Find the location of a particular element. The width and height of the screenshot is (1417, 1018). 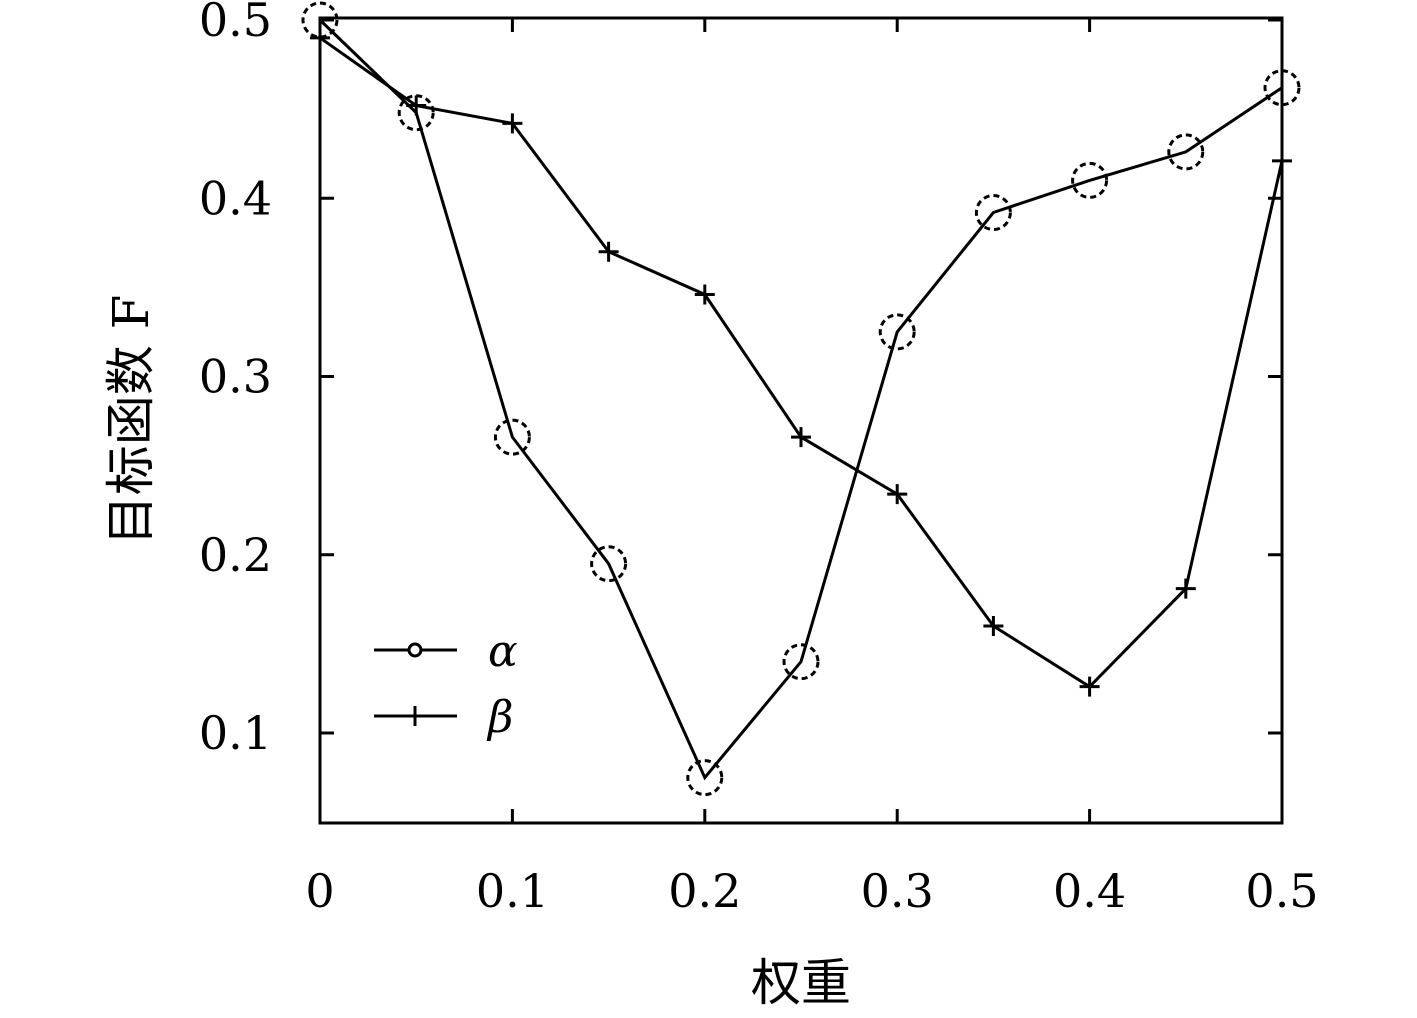

x-tick-label: 0 is located at coordinates (319, 891).